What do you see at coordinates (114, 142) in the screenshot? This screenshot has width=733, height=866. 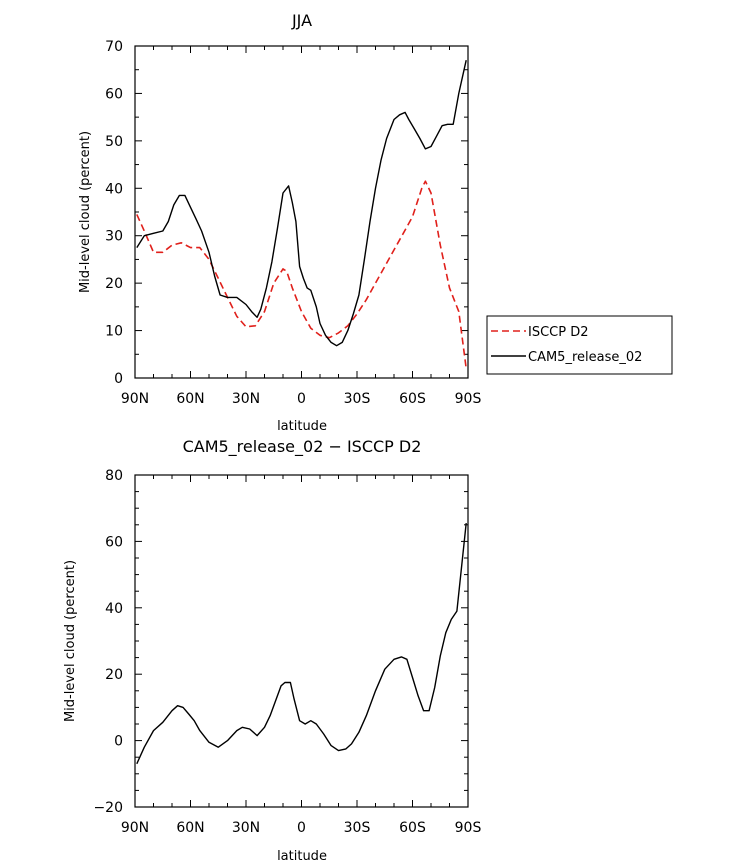 I see `top-y-tick-label: 50` at bounding box center [114, 142].